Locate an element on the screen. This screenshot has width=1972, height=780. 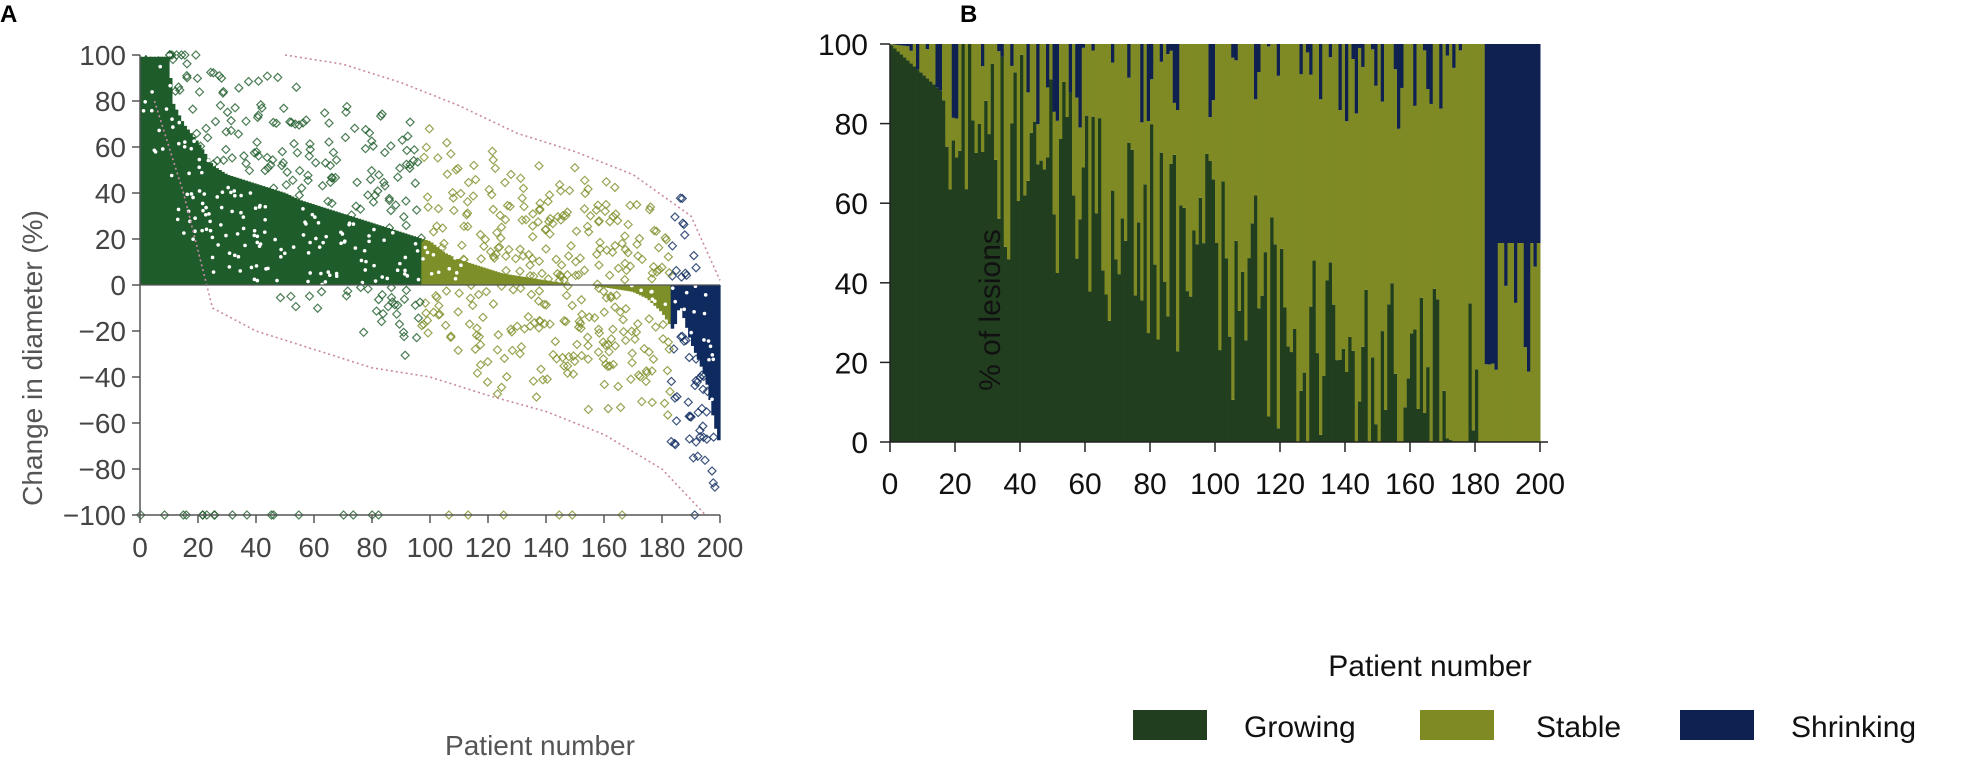
x-tick-label: 180 is located at coordinates (1475, 484).